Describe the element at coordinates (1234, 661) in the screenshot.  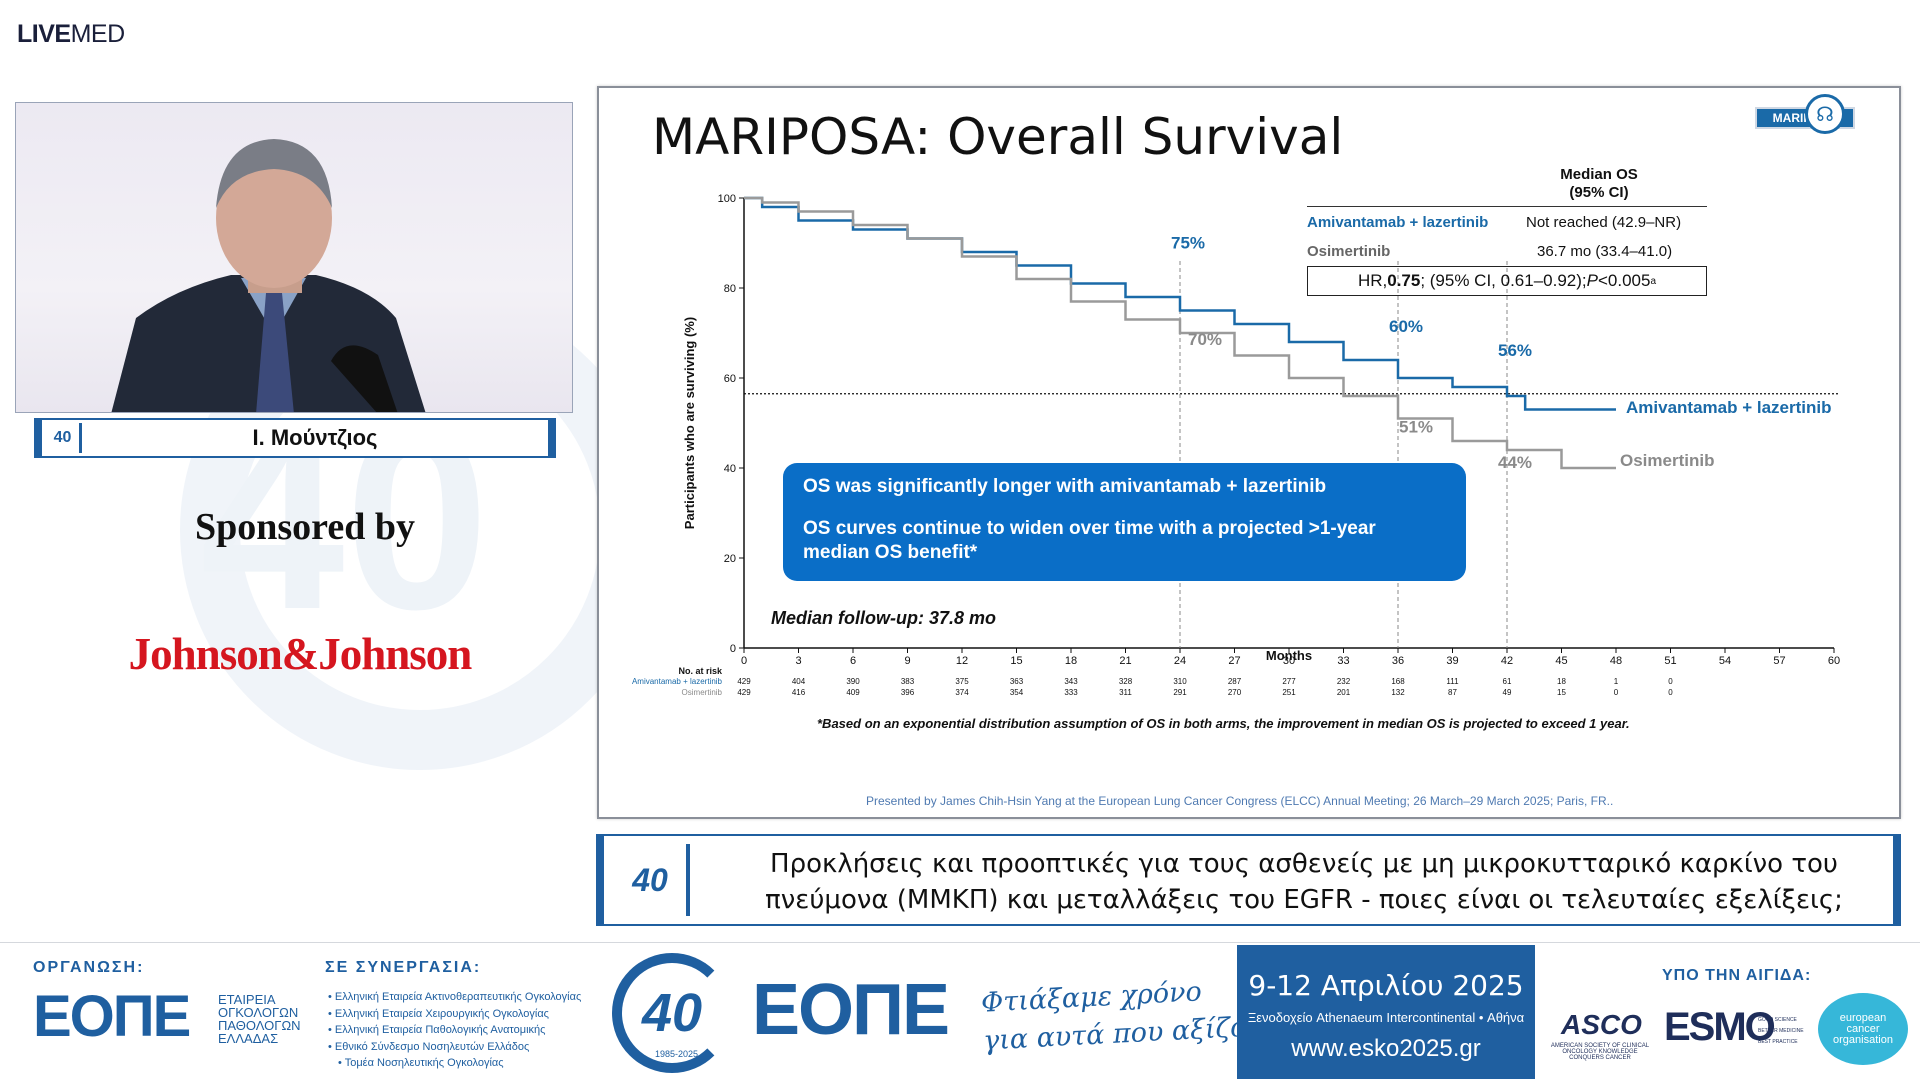
I see `x-tick-label: 27` at that location.